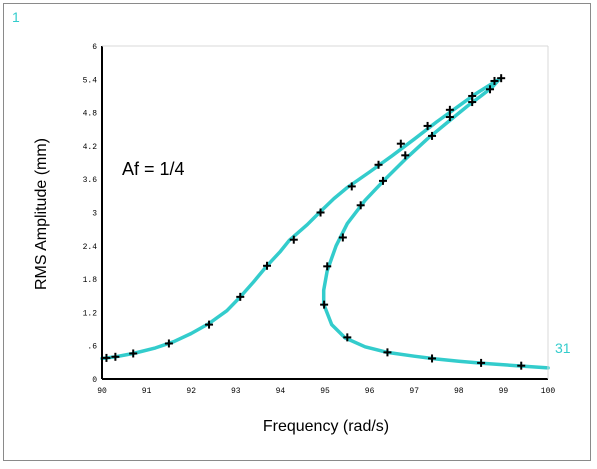  What do you see at coordinates (90, 80) in the screenshot?
I see `y-tick-label: 5.4` at bounding box center [90, 80].